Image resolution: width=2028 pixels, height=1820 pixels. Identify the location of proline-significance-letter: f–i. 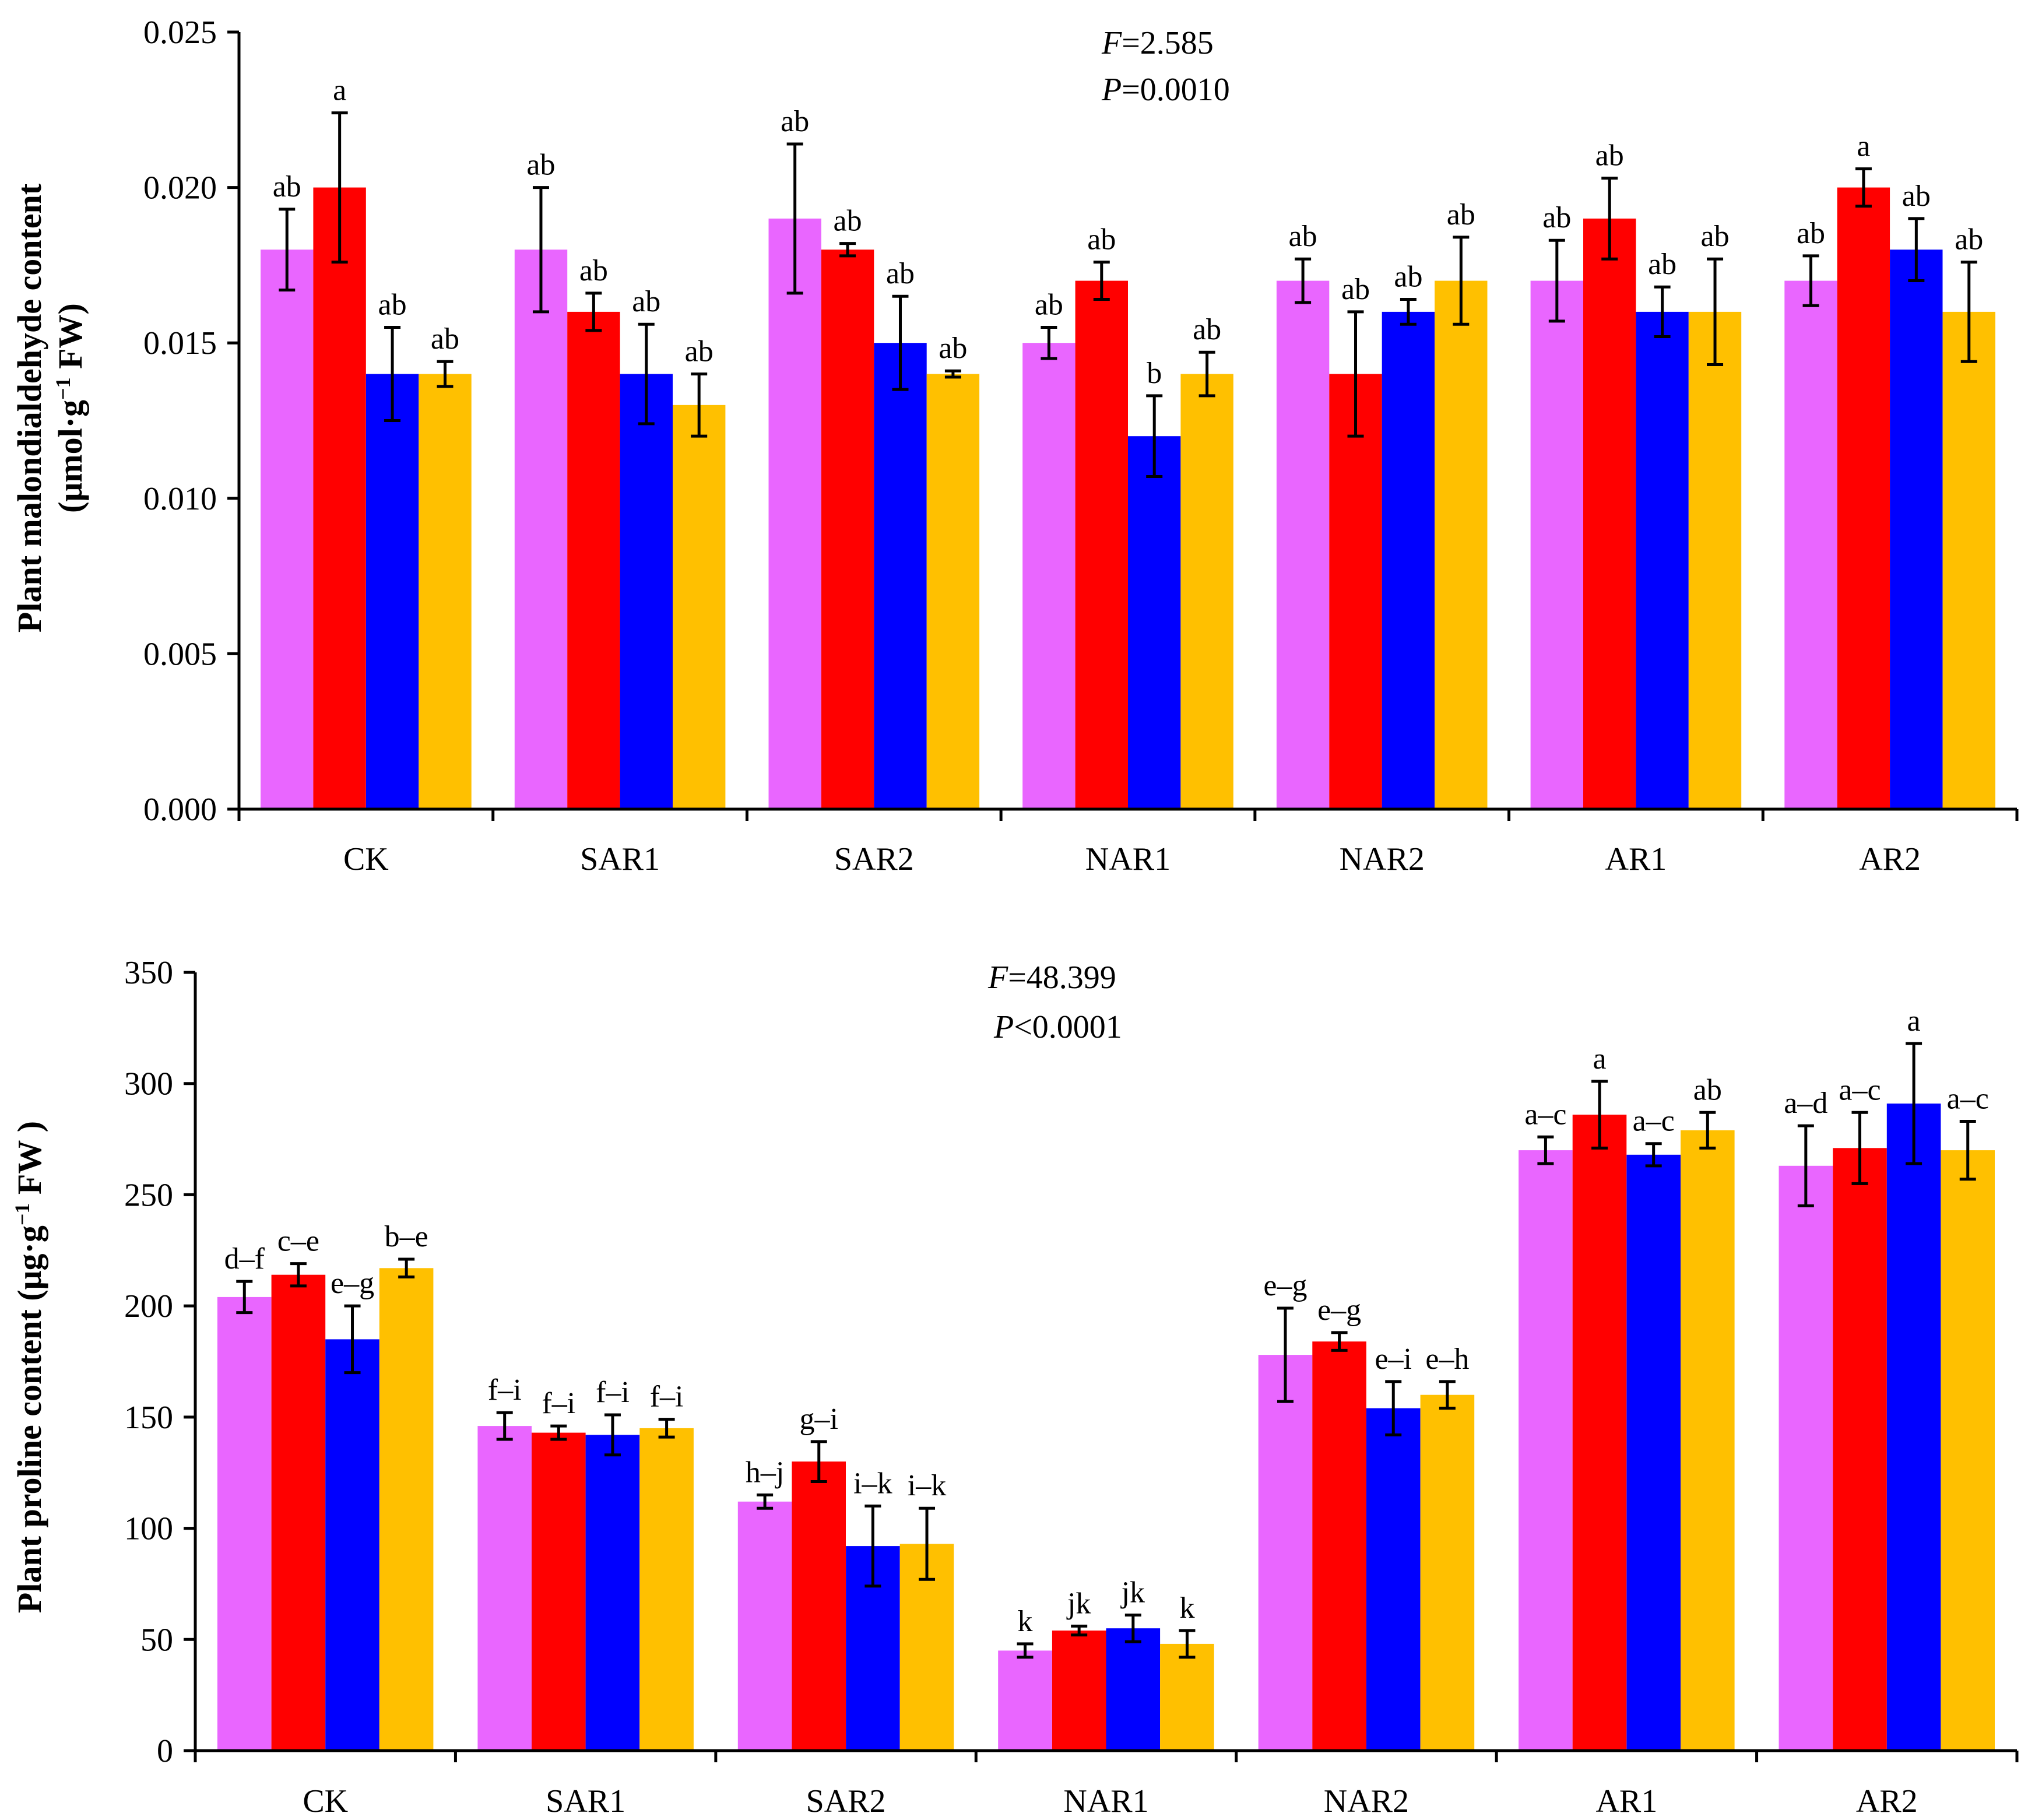
(505, 1390).